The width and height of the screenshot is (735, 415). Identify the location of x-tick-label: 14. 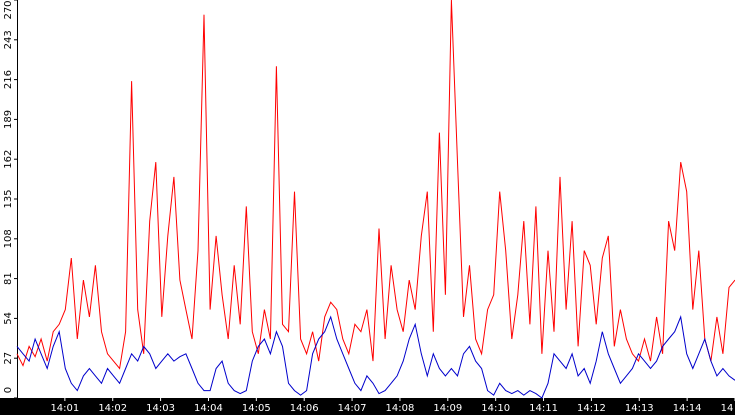
(727, 408).